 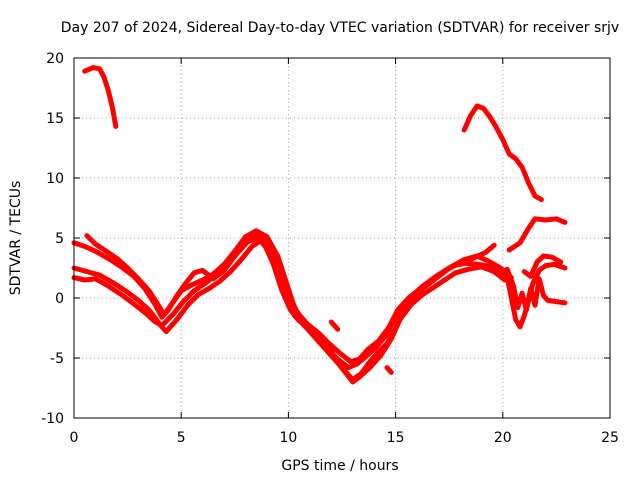 I want to click on y-tick-label: 0, so click(x=59, y=299).